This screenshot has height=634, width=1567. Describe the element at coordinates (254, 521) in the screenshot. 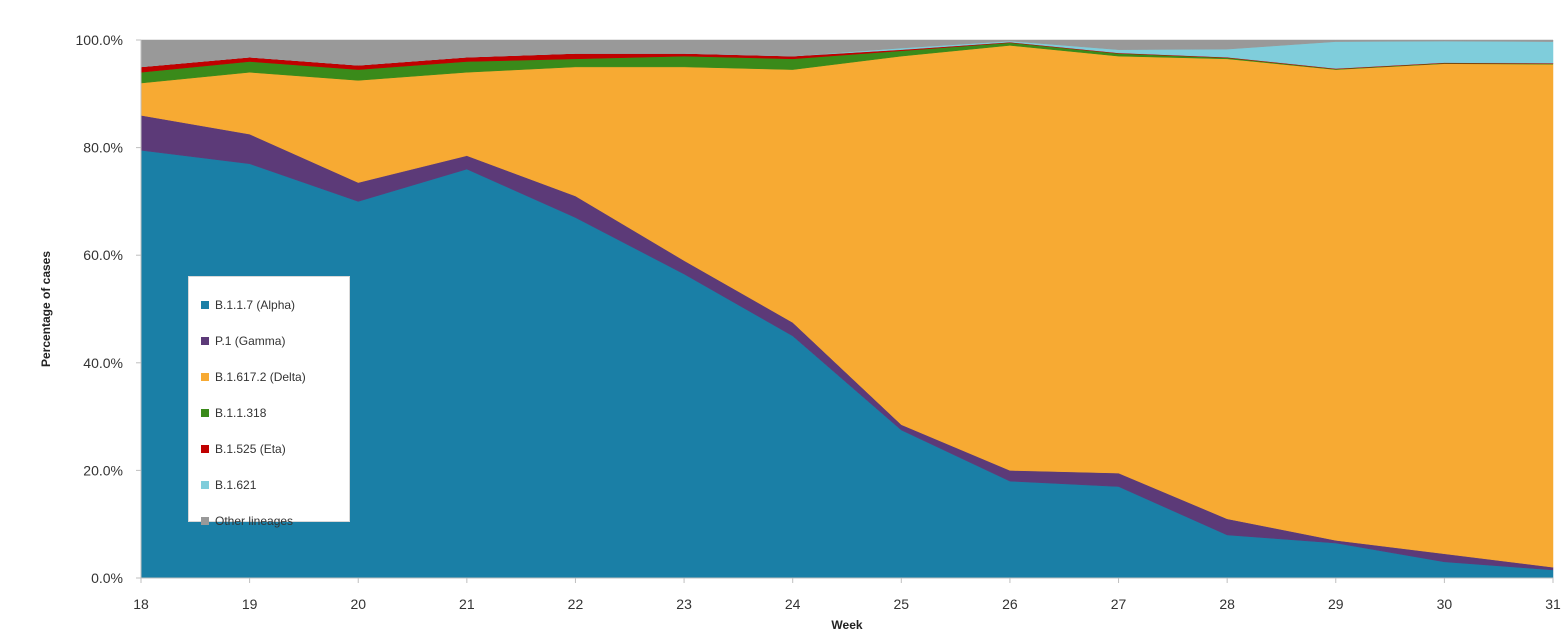

I see `legend-label-other: Other lineages` at that location.